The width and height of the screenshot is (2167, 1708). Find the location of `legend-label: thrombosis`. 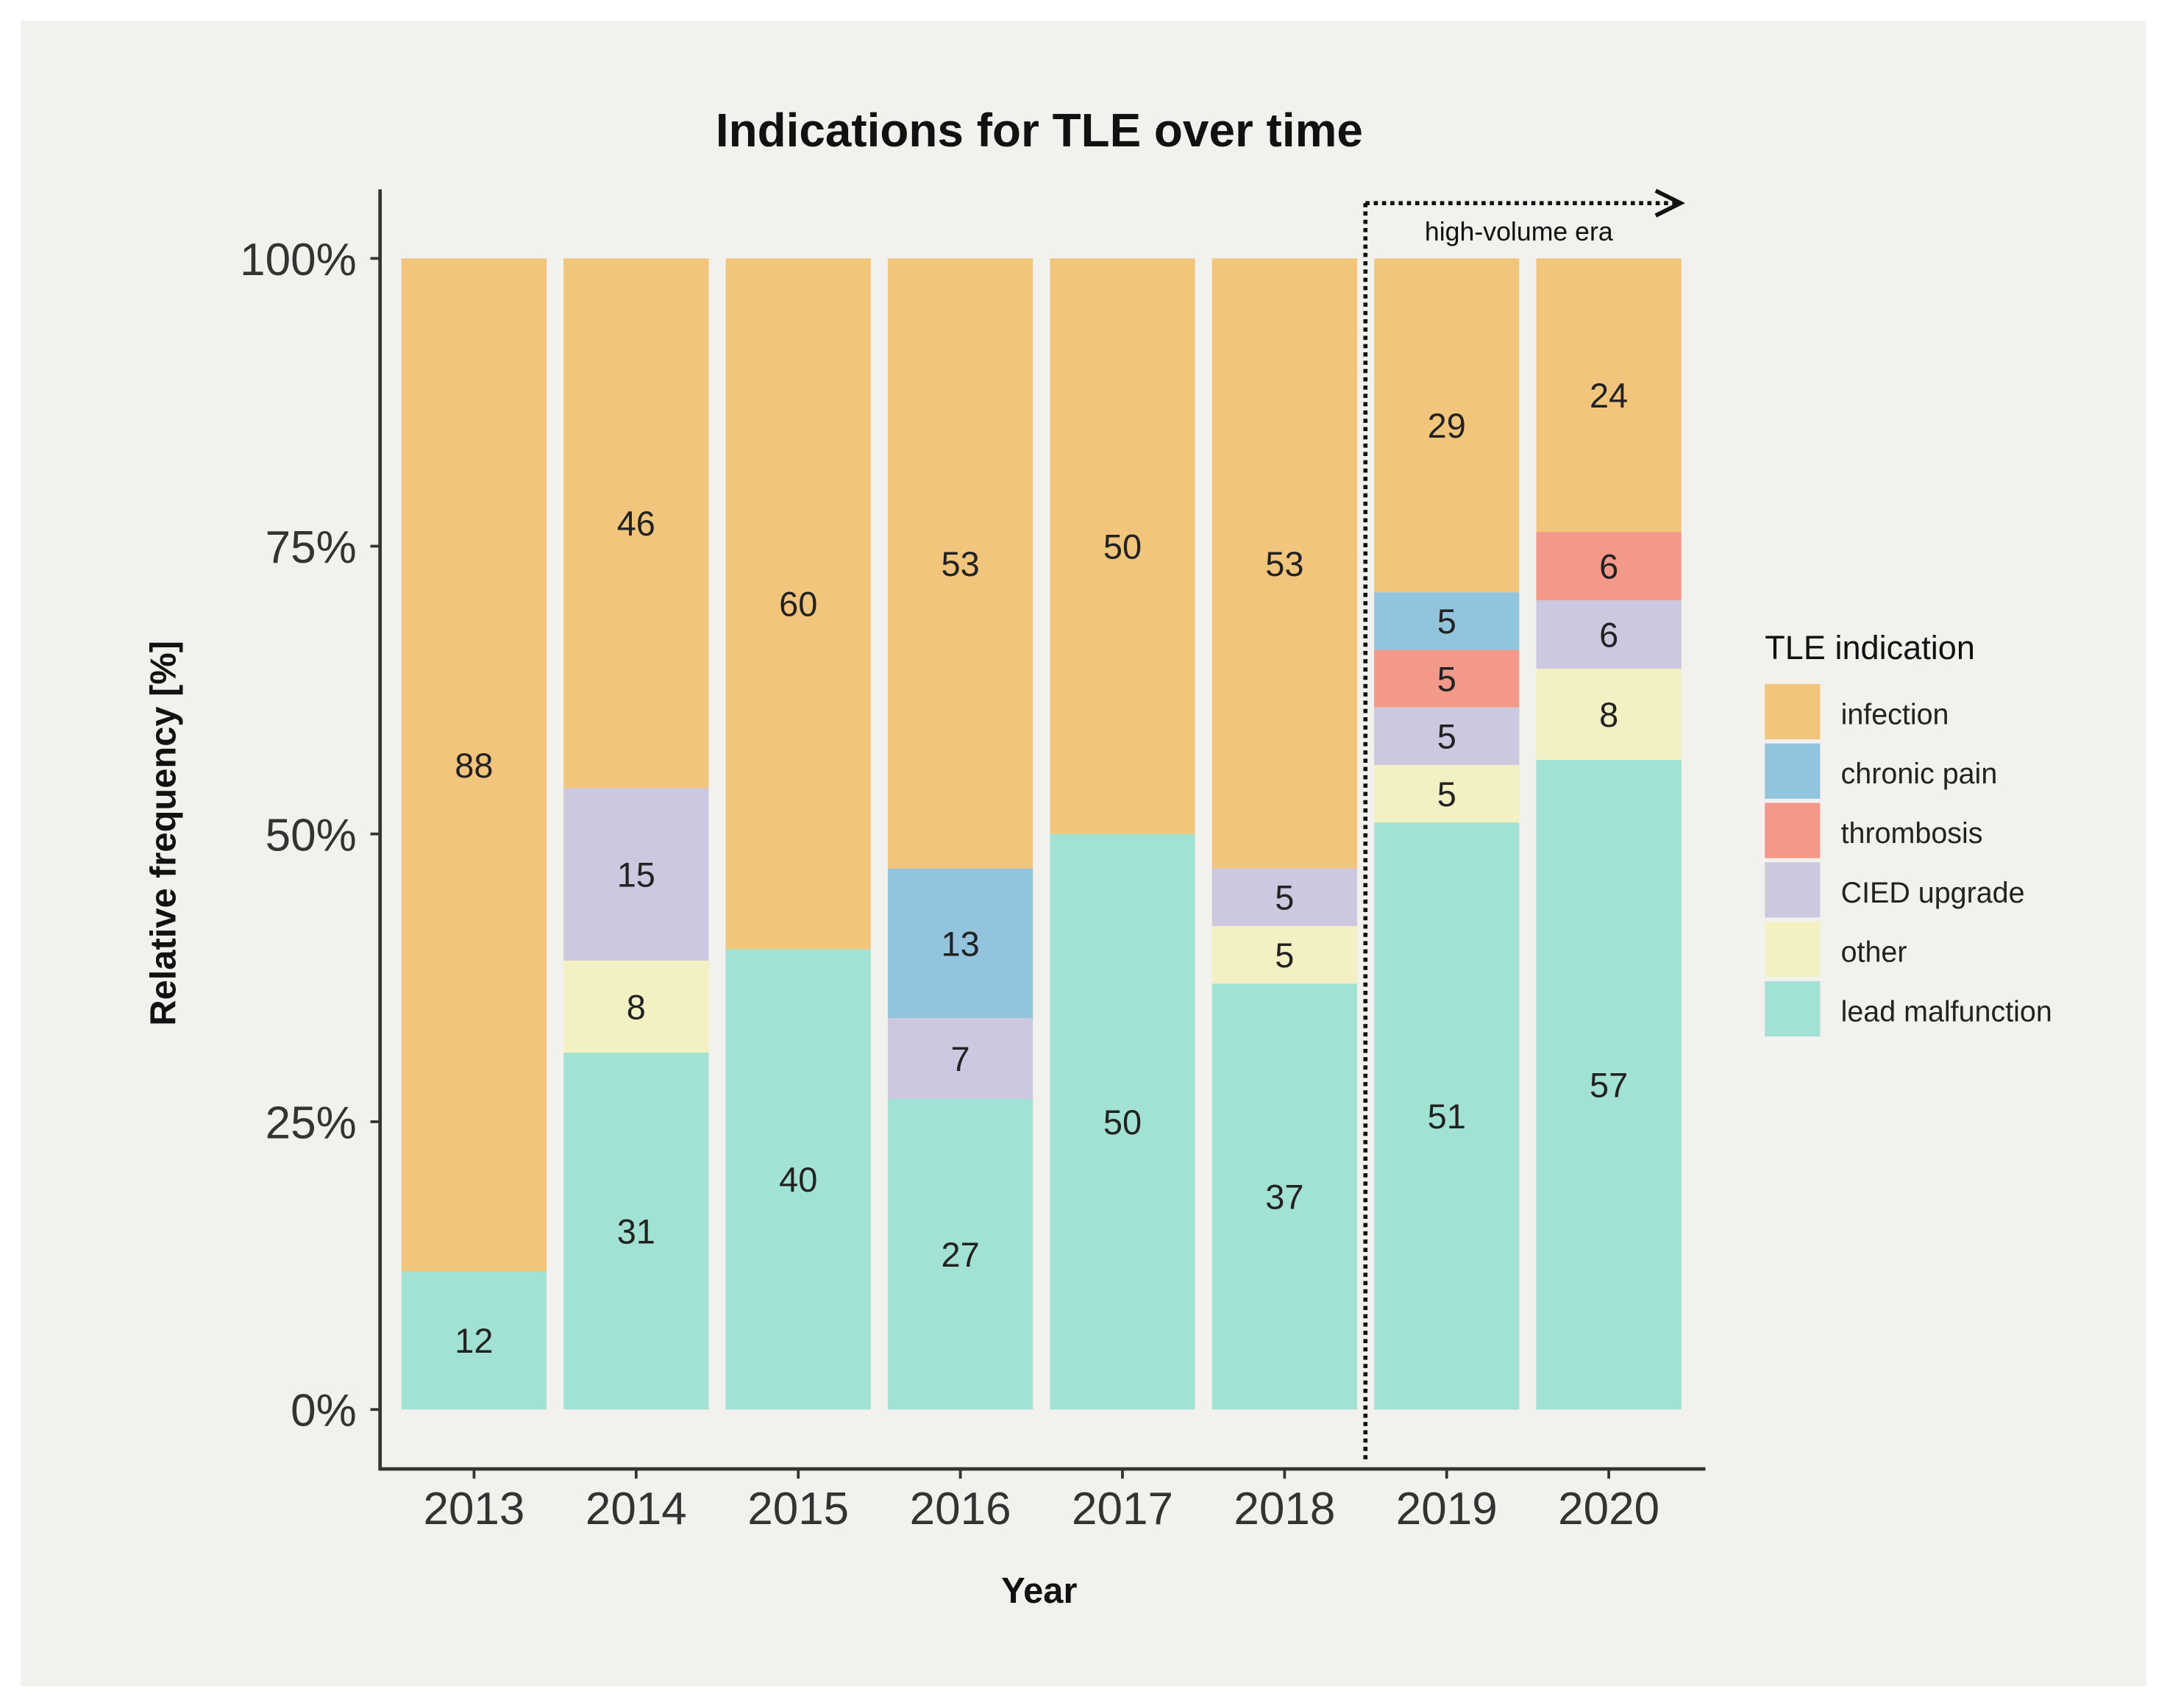

legend-label: thrombosis is located at coordinates (1912, 834).